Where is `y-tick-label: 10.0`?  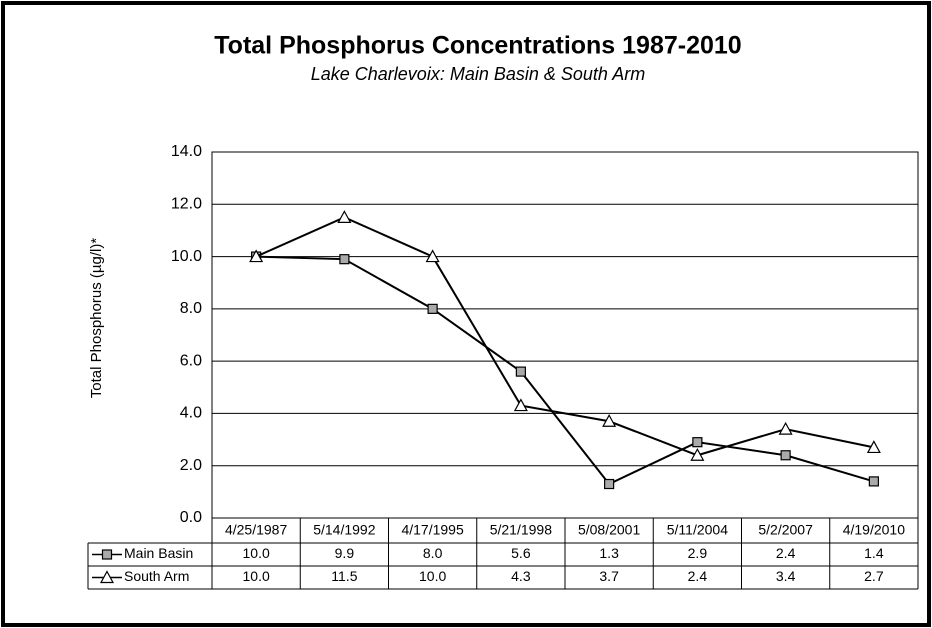 y-tick-label: 10.0 is located at coordinates (186, 256).